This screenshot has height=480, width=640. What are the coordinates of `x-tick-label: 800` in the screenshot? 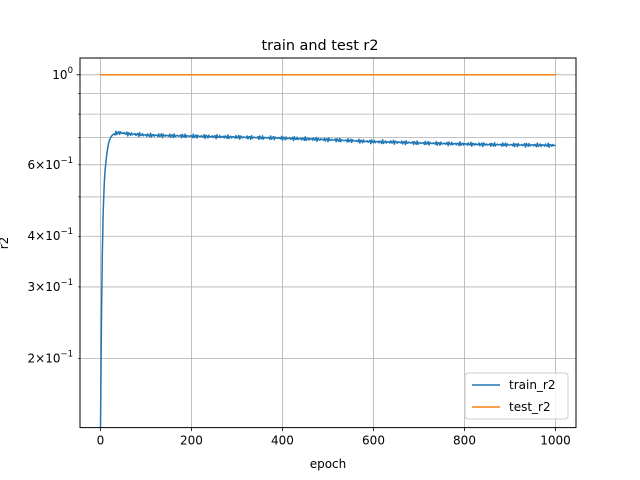 It's located at (464, 441).